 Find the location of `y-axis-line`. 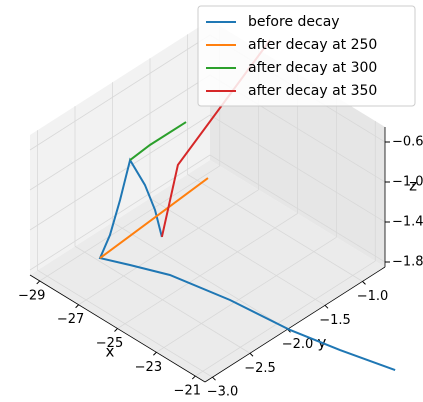

y-axis-line is located at coordinates (295, 324).